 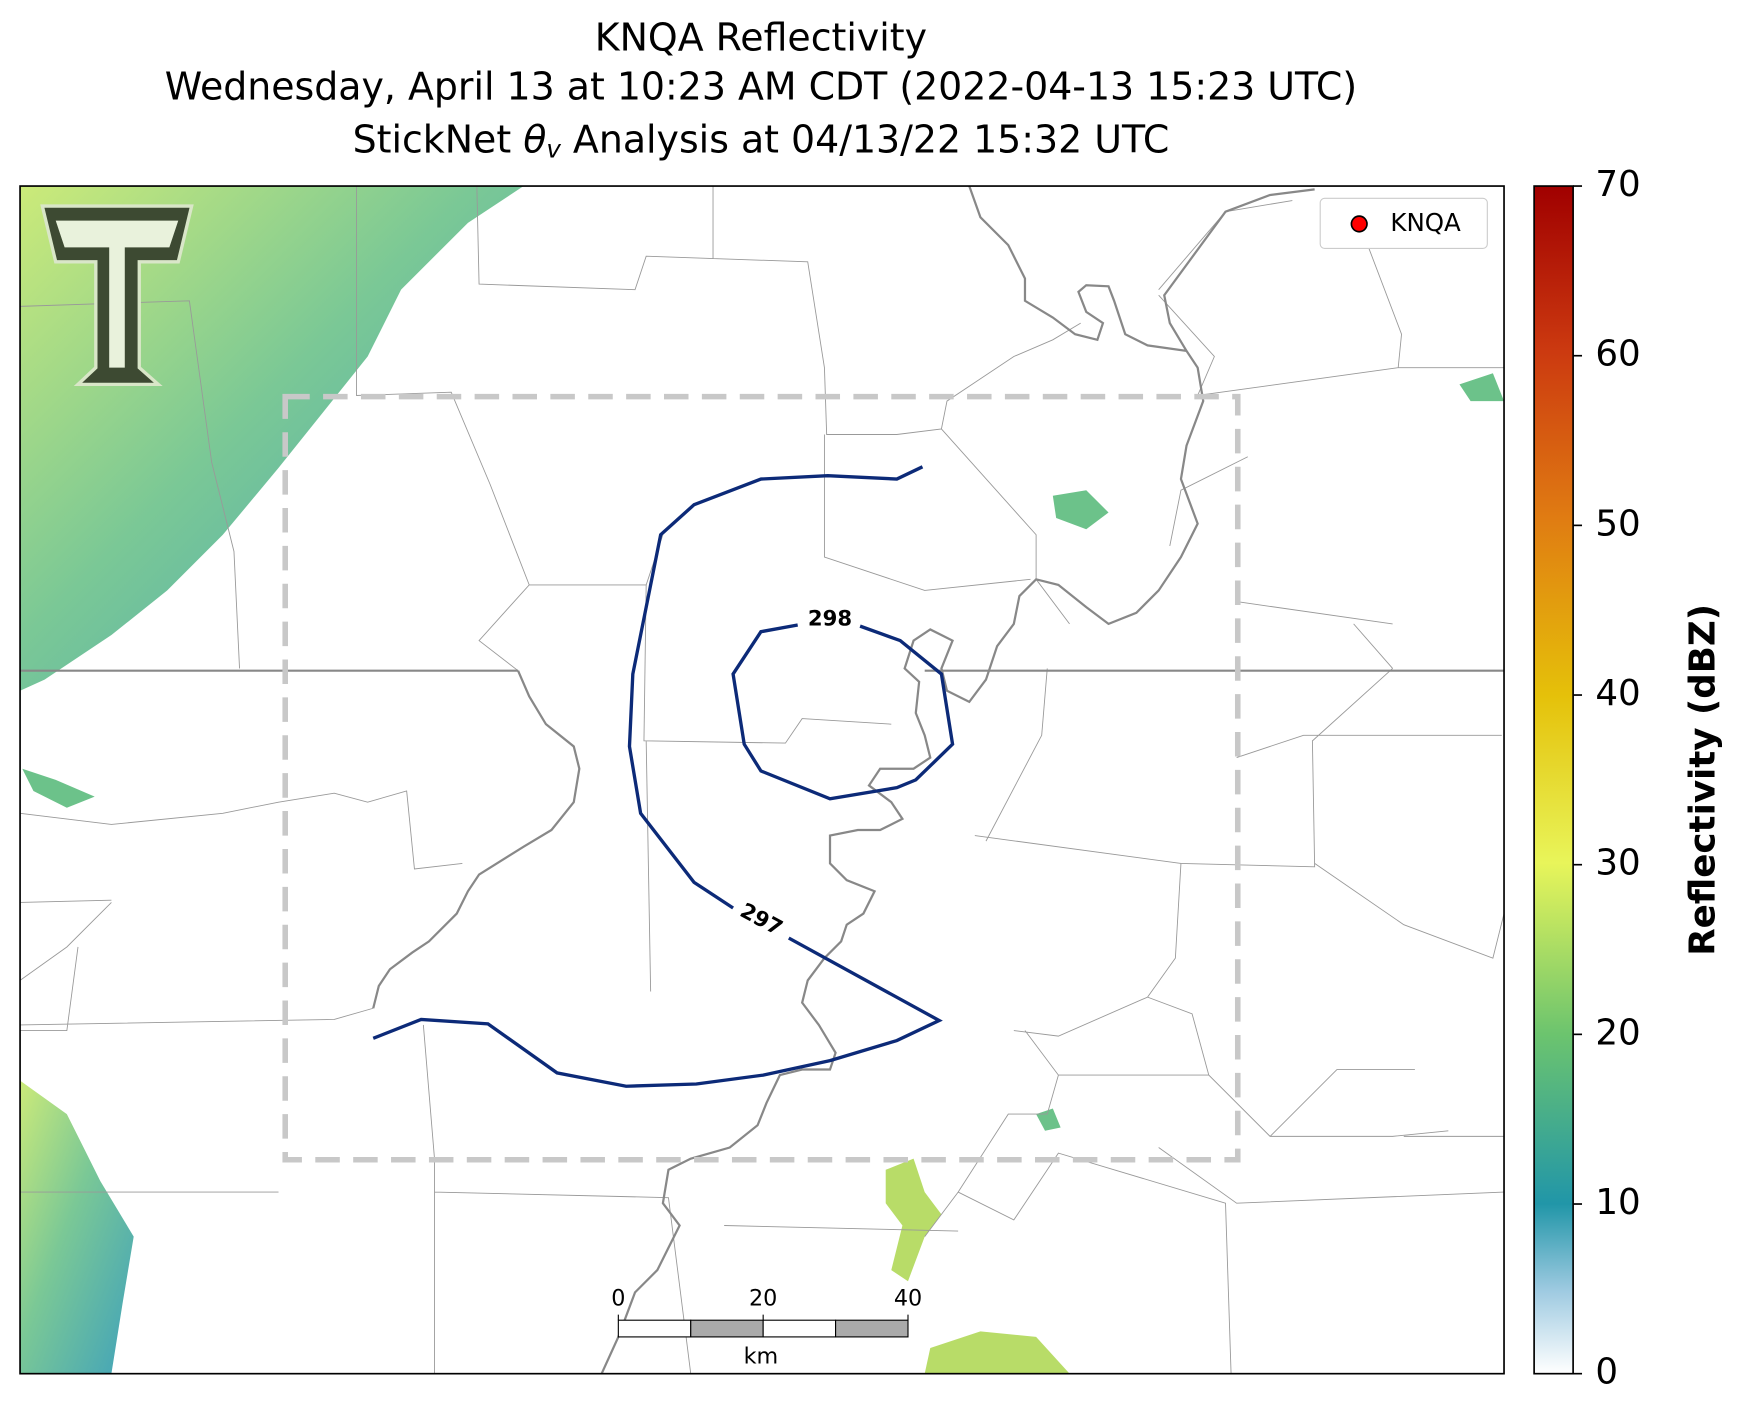 What do you see at coordinates (1617, 1032) in the screenshot?
I see `colorbar-tick-label: 20` at bounding box center [1617, 1032].